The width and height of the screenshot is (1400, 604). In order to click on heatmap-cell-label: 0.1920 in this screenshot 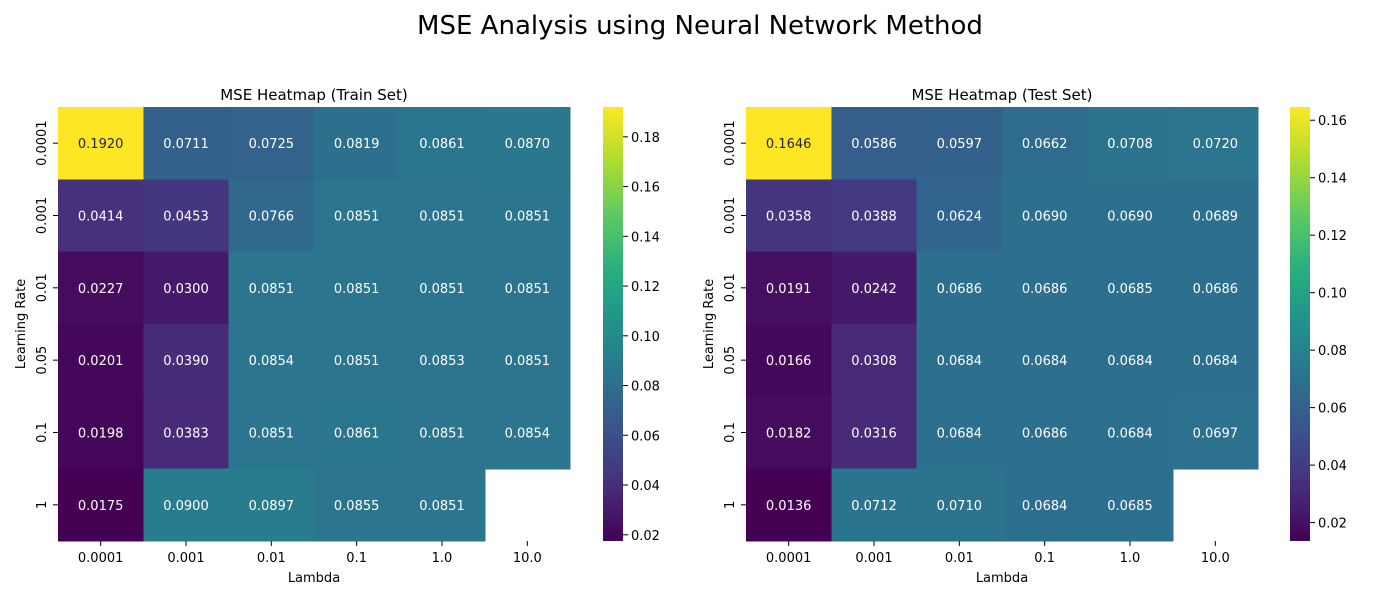, I will do `click(101, 144)`.